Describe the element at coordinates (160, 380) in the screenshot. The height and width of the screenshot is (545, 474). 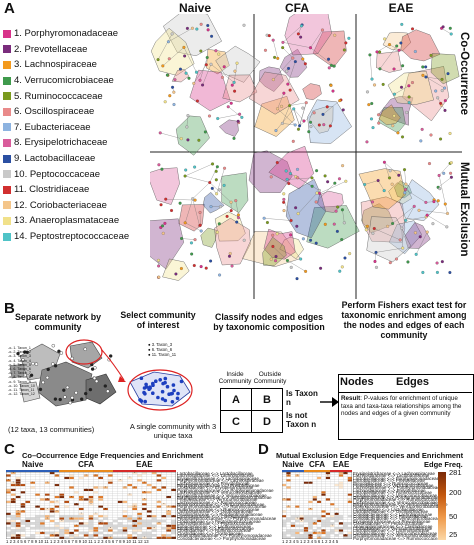
I see `community-node` at that location.